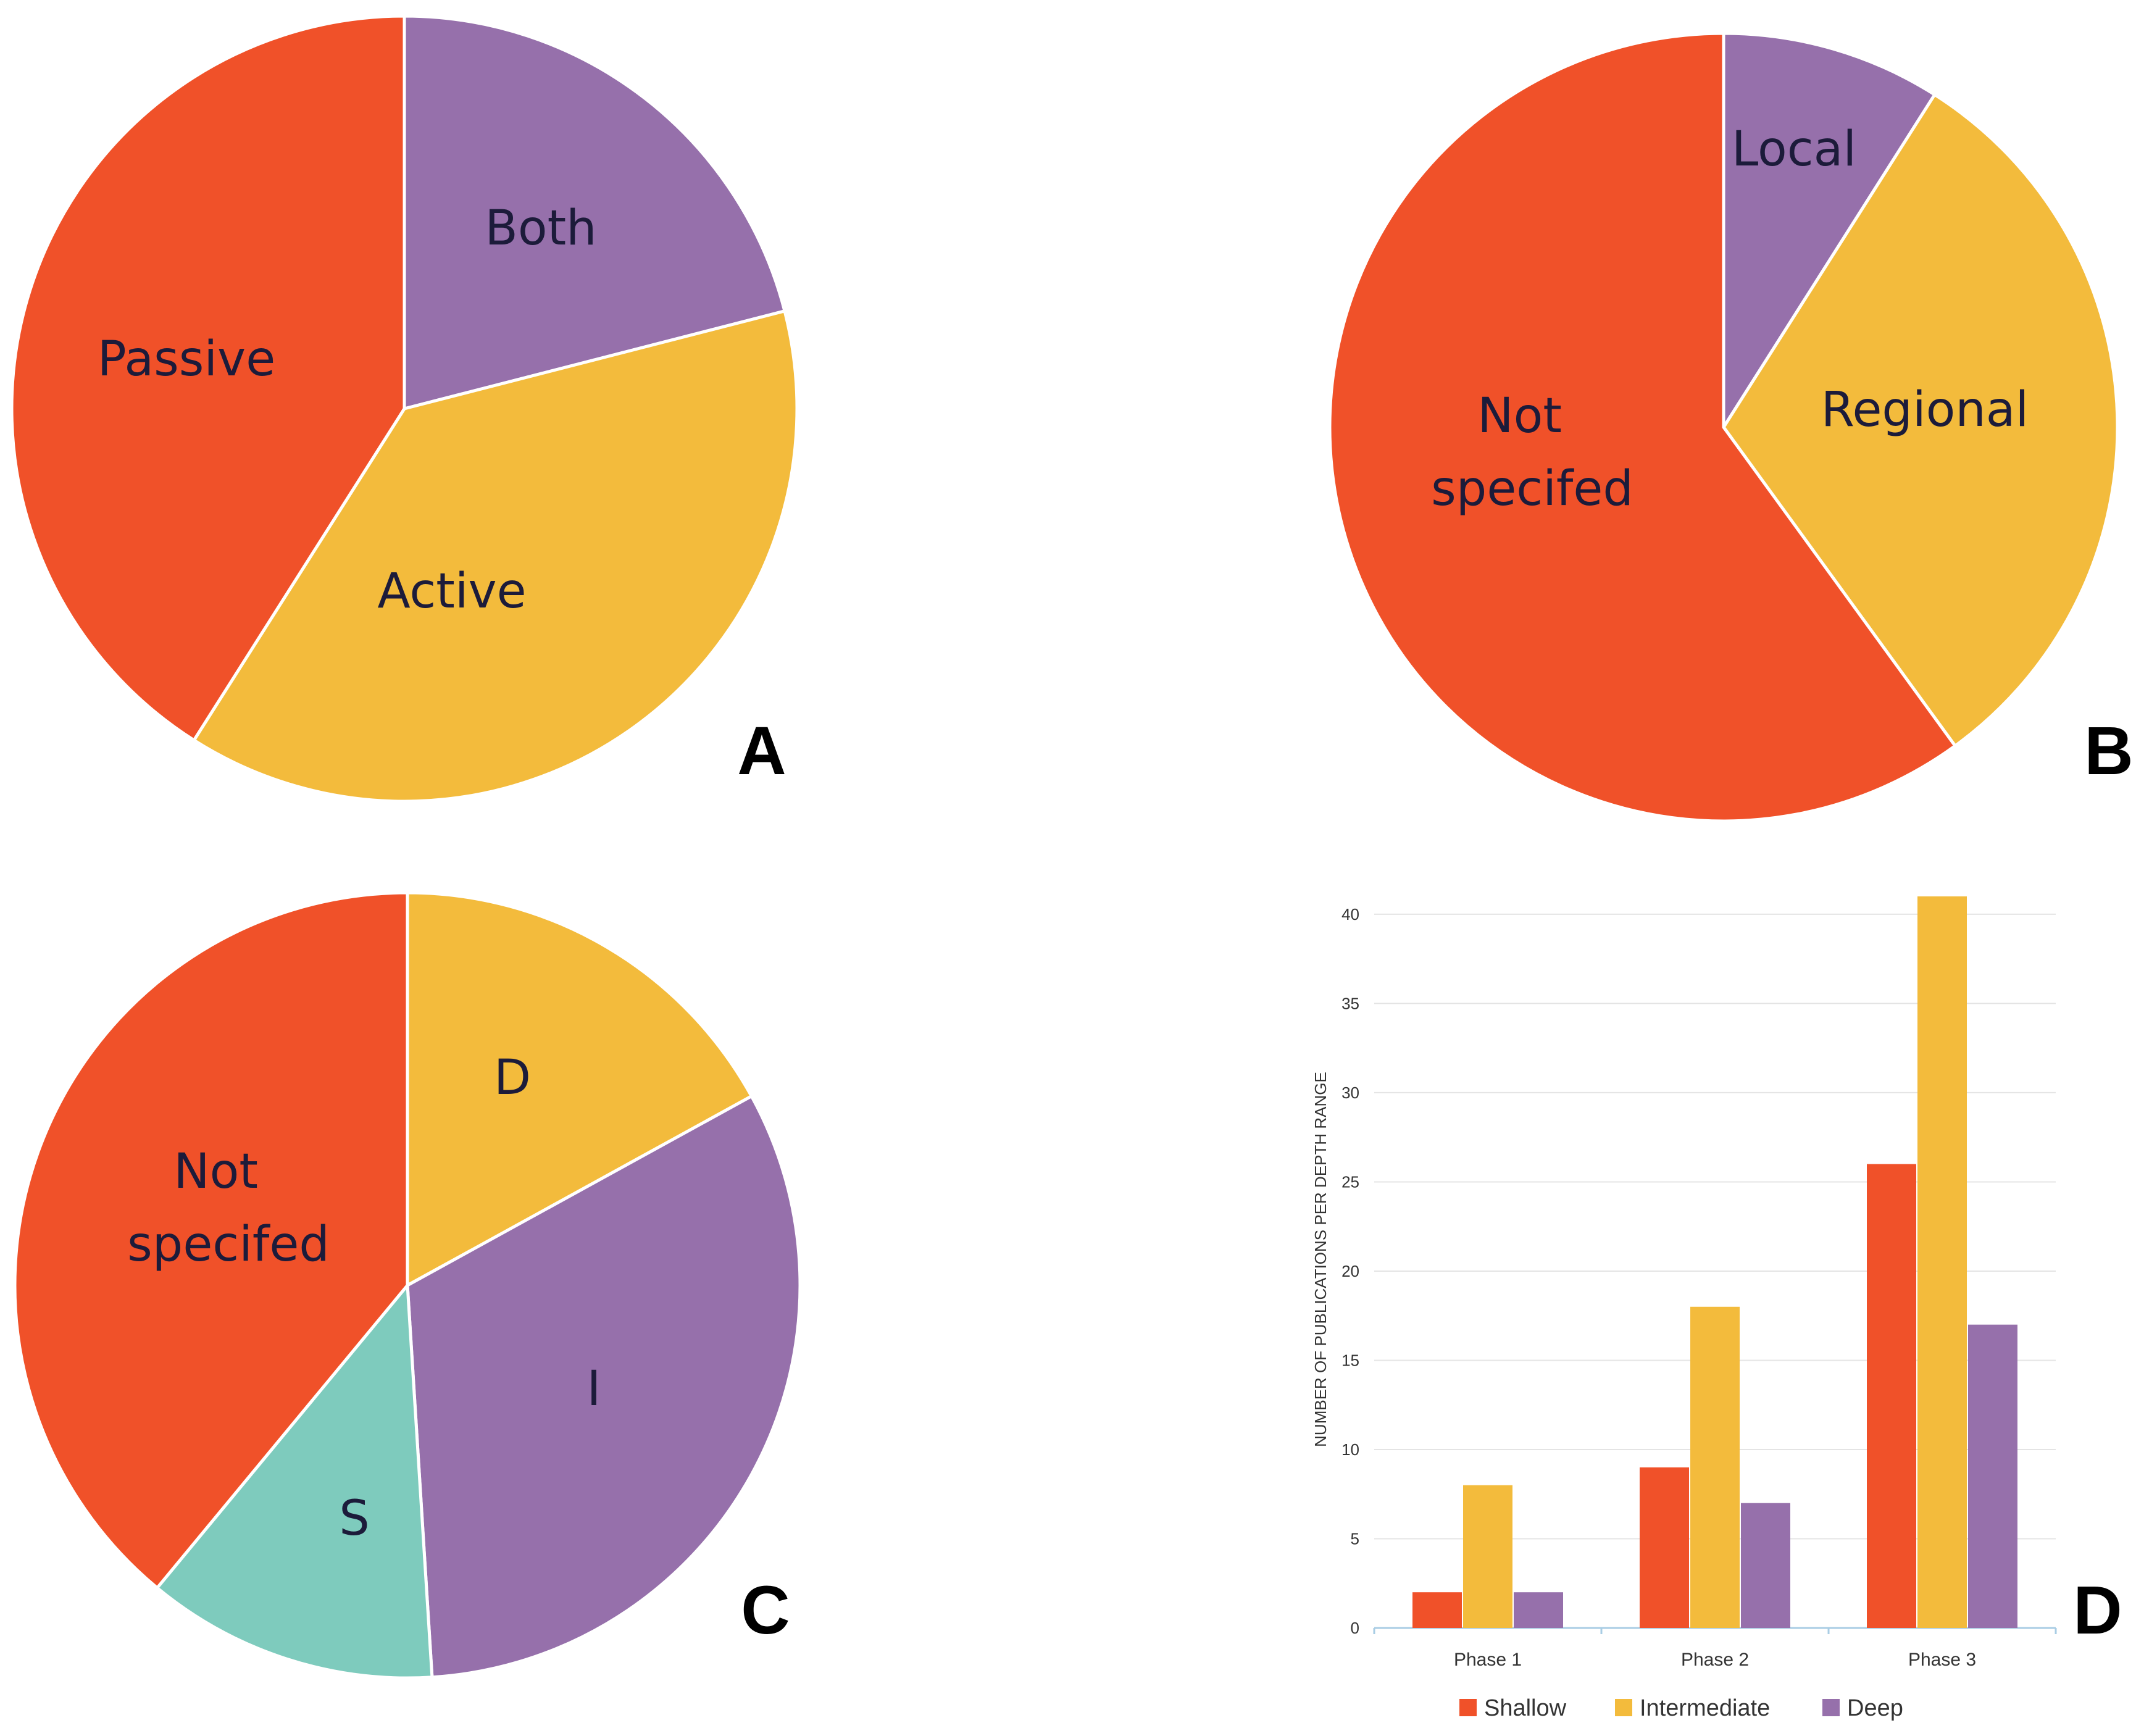 The height and width of the screenshot is (1736, 2136). What do you see at coordinates (1350, 1181) in the screenshot?
I see `y-tick-label-25: 25` at bounding box center [1350, 1181].